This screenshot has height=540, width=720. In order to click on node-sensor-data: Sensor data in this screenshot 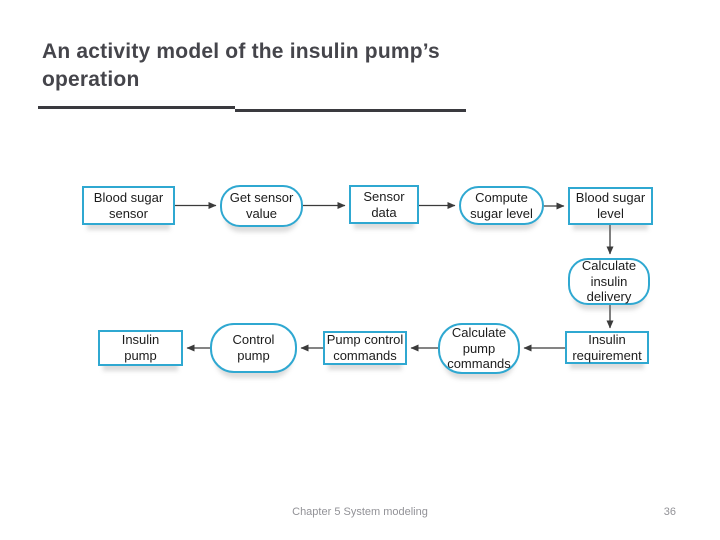, I will do `click(384, 204)`.